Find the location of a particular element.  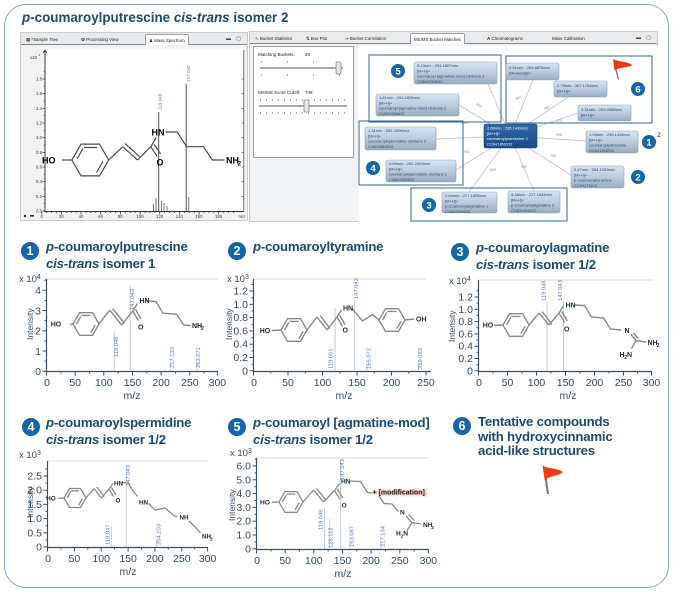

svg-text: 217.134 is located at coordinates (384, 536).